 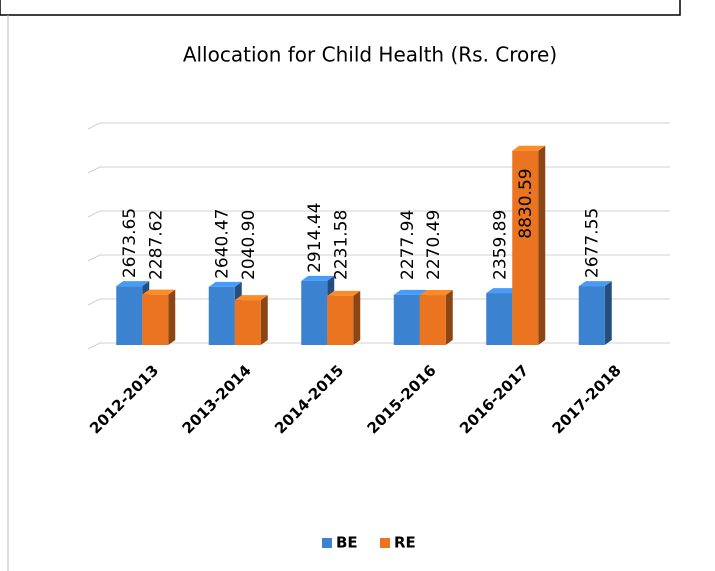 What do you see at coordinates (370, 55) in the screenshot?
I see `chart-title: Allocation for Child Health (Rs. Crore)` at bounding box center [370, 55].